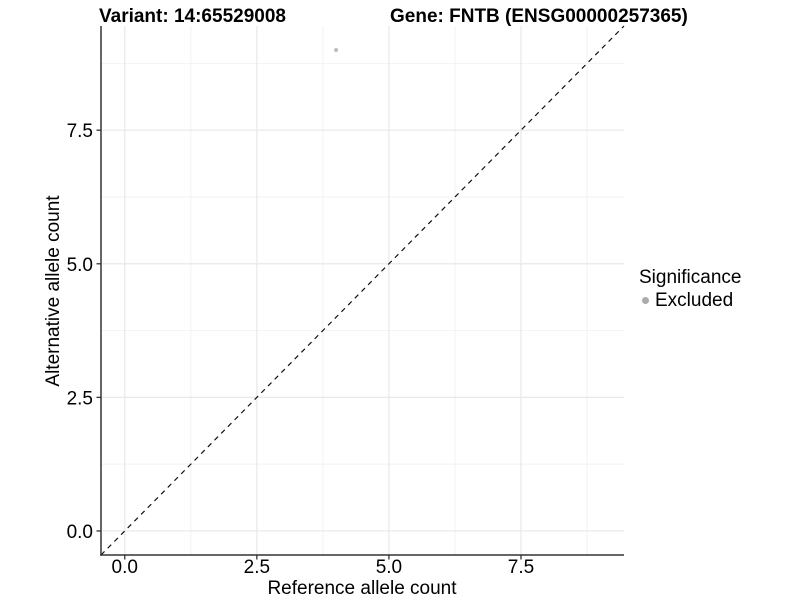 Image resolution: width=800 pixels, height=600 pixels. What do you see at coordinates (80, 131) in the screenshot?
I see `y-tick-label: 7.5` at bounding box center [80, 131].